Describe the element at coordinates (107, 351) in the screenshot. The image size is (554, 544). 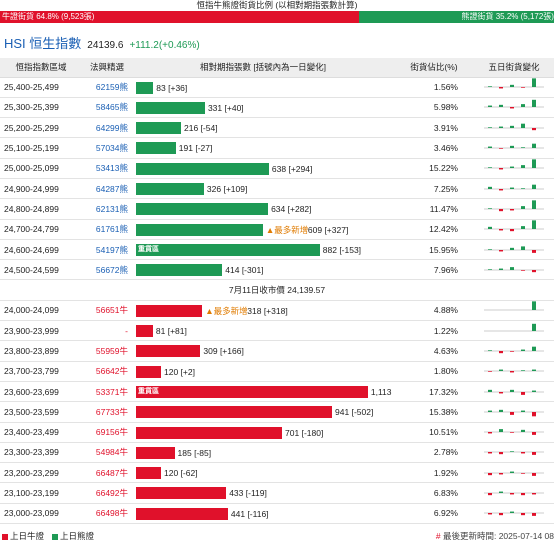
I see `warrant-code-link: 55959牛` at that location.